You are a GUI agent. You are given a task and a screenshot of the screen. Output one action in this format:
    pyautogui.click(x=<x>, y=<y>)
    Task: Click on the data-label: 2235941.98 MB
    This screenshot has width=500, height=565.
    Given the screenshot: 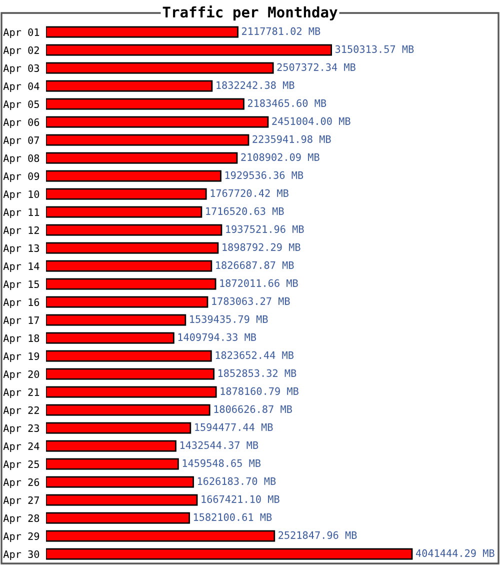 What is the action you would take?
    pyautogui.click(x=291, y=139)
    